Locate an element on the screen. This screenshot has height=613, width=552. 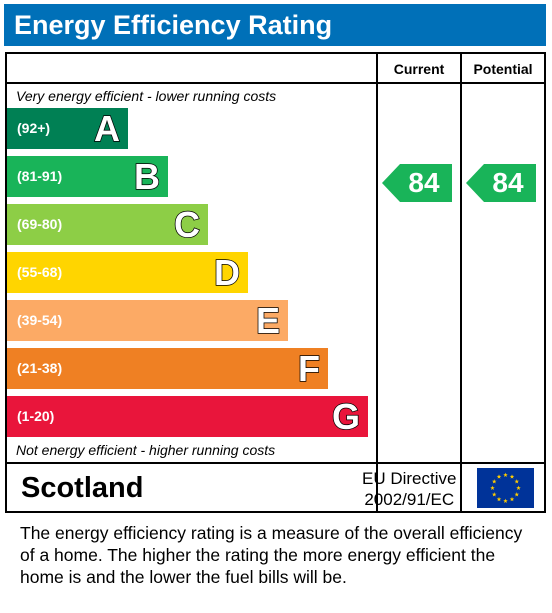
eu-directive-line1: EU Directive is located at coordinates (409, 478).